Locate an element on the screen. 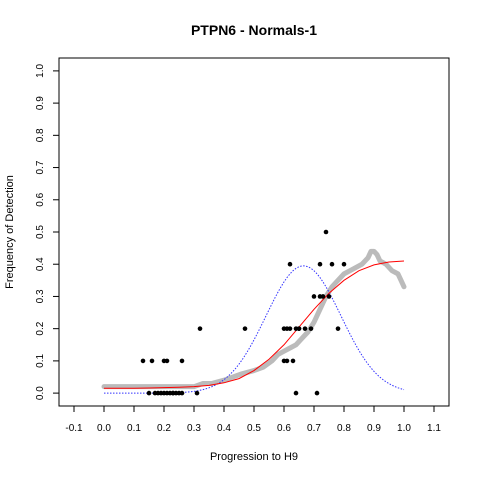 The image size is (480, 480). y-tick-label: 0.7 is located at coordinates (40, 167).